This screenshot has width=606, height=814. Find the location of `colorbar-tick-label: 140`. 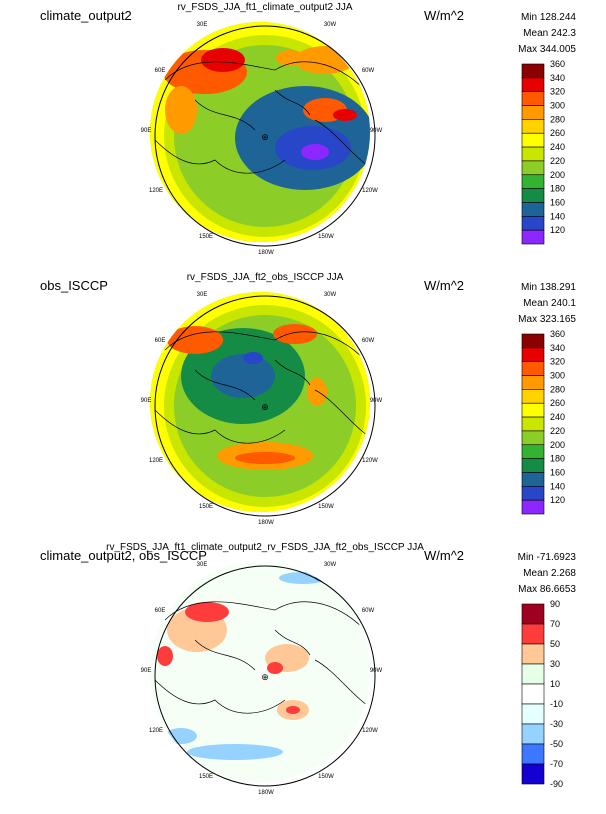

colorbar-tick-label: 140 is located at coordinates (557, 216).